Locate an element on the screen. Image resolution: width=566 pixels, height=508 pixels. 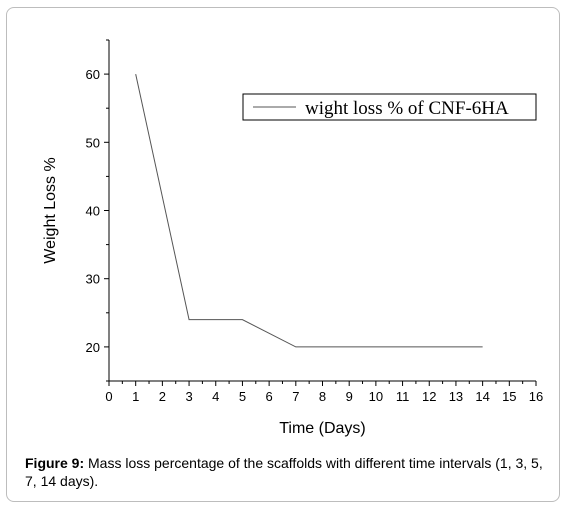
x-tick-label: 11 is located at coordinates (403, 396).